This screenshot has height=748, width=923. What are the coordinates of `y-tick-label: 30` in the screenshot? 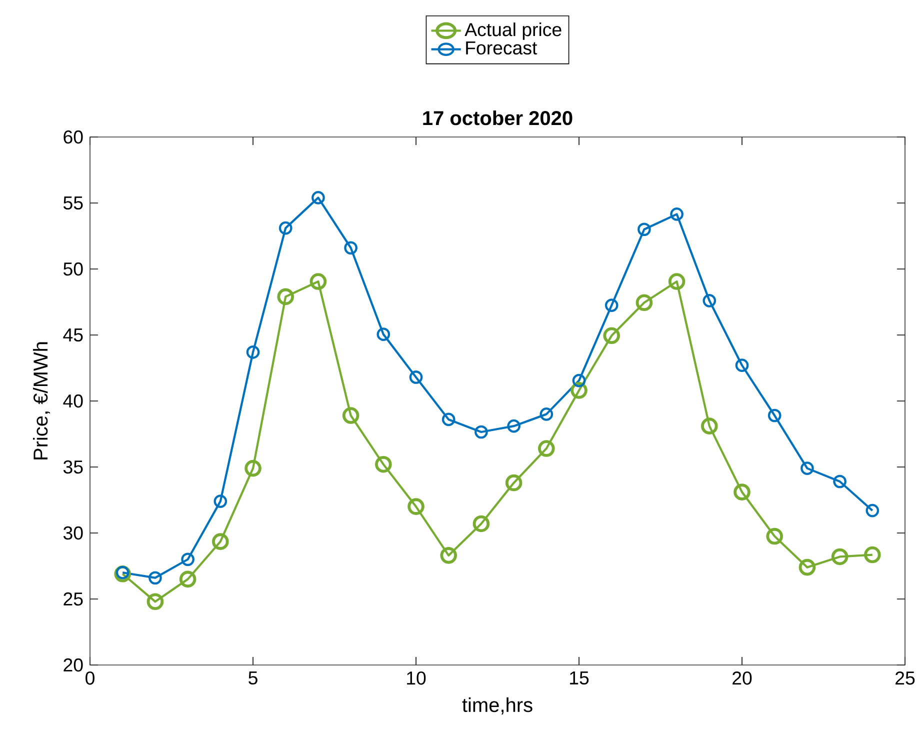 It's located at (73, 533).